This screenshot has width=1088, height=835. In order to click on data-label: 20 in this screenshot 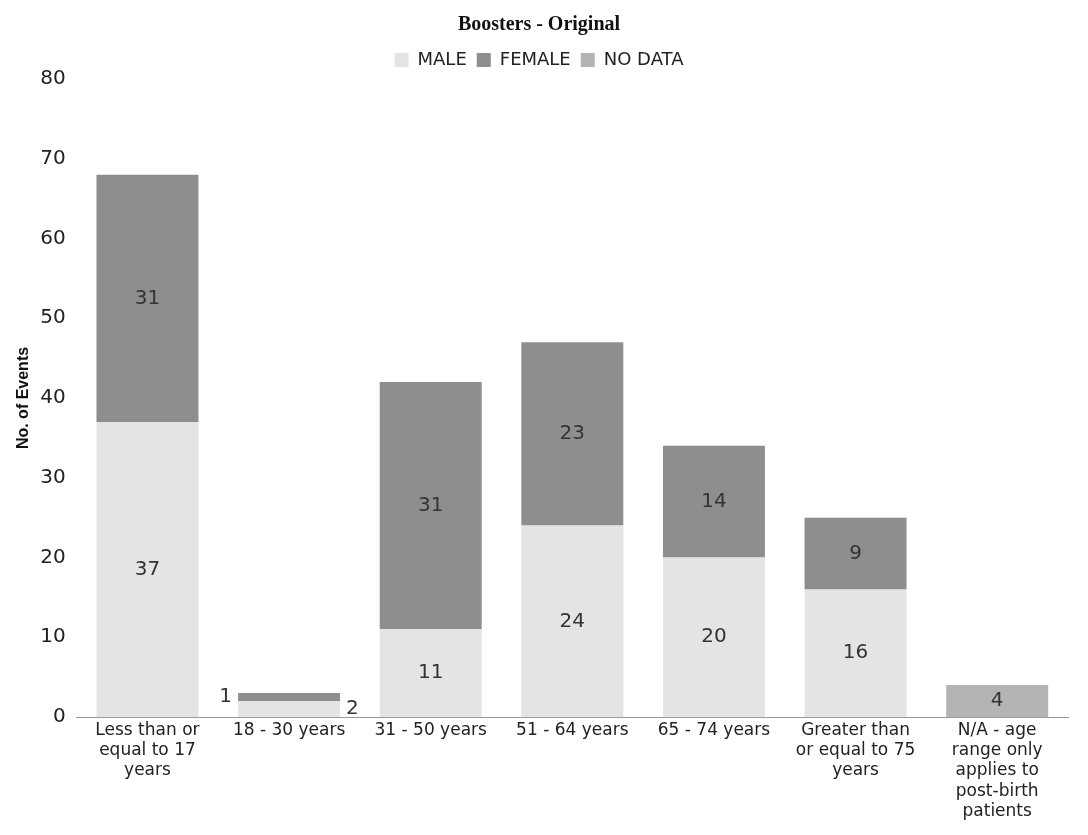, I will do `click(714, 635)`.